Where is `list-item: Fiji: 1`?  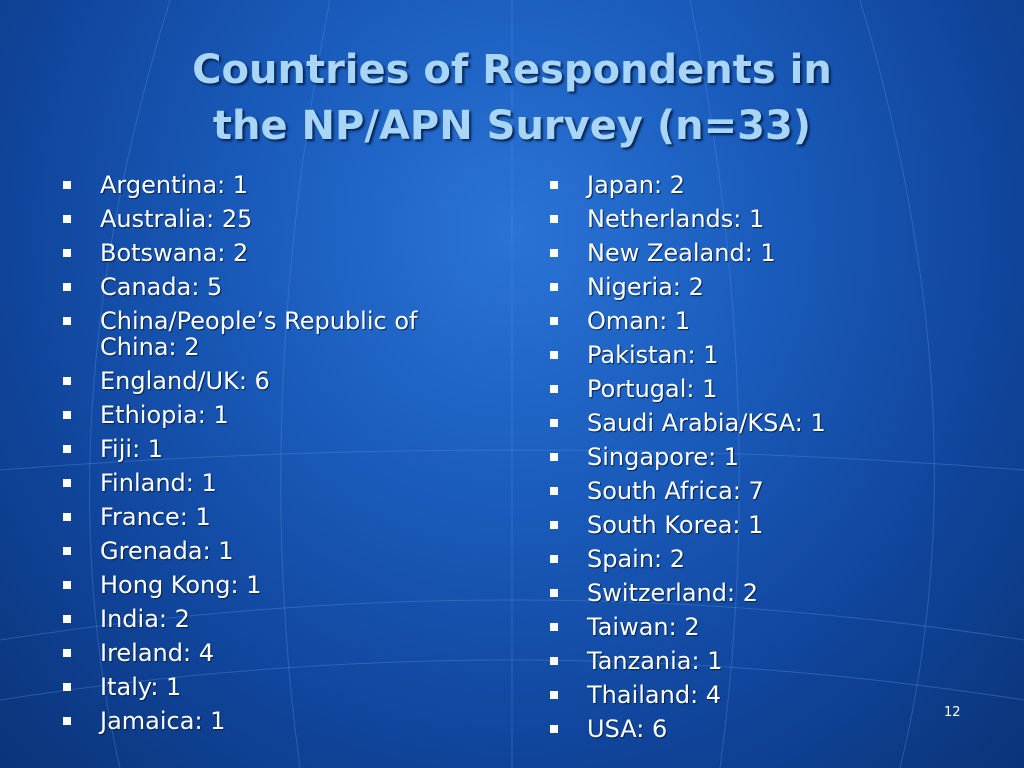
list-item: Fiji: 1 is located at coordinates (277, 449).